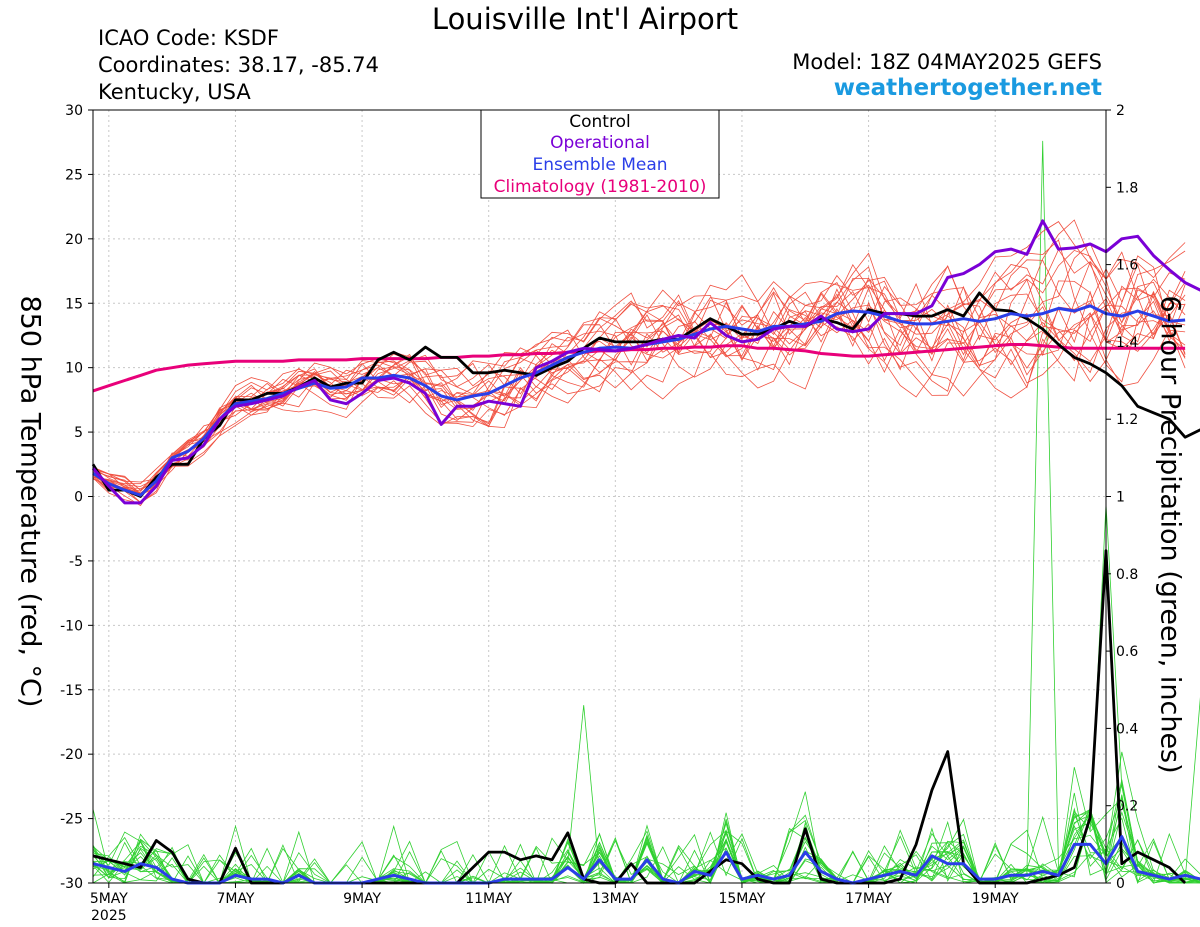 Image resolution: width=1200 pixels, height=927 pixels. I want to click on climatology-temperature-line, so click(639, 368).